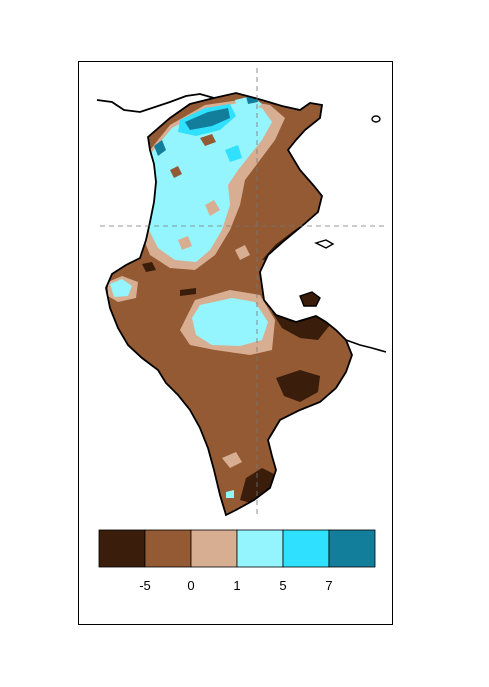 Image resolution: width=489 pixels, height=687 pixels. What do you see at coordinates (145, 585) in the screenshot?
I see `legend-tick-label: -5` at bounding box center [145, 585].